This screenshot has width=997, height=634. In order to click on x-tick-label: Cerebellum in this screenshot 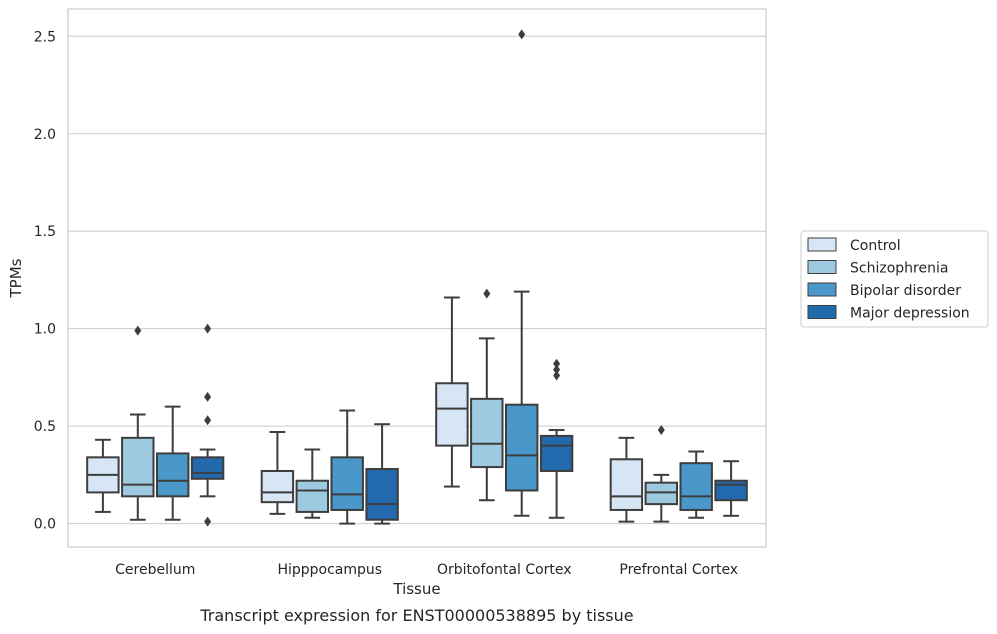, I will do `click(155, 570)`.